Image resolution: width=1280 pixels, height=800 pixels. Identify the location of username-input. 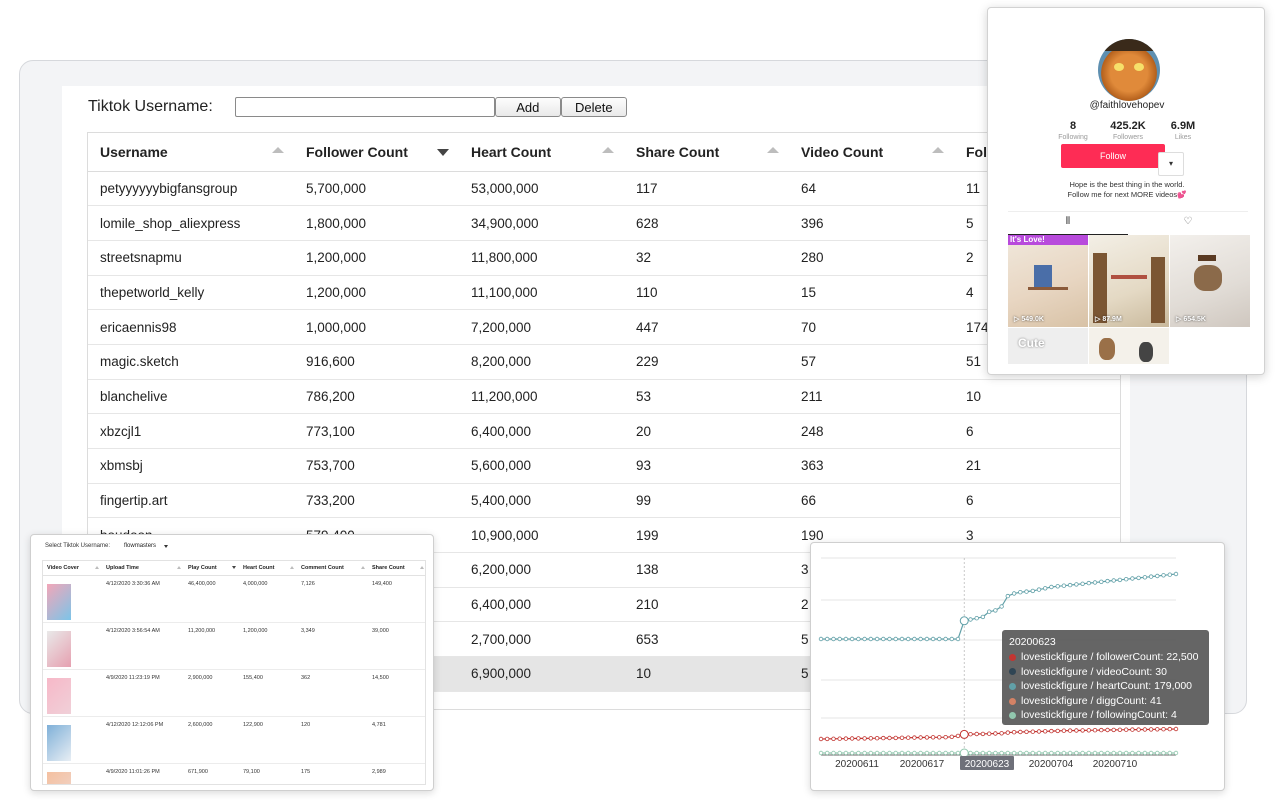
(364, 107).